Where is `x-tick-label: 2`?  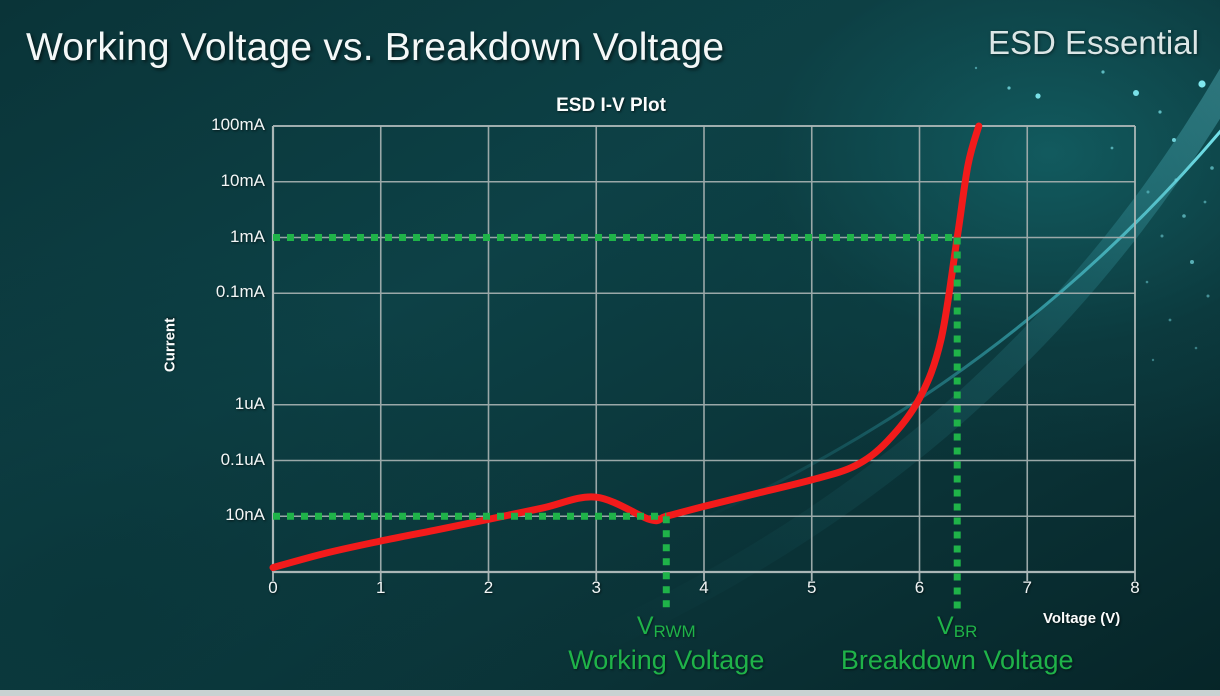
x-tick-label: 2 is located at coordinates (488, 587).